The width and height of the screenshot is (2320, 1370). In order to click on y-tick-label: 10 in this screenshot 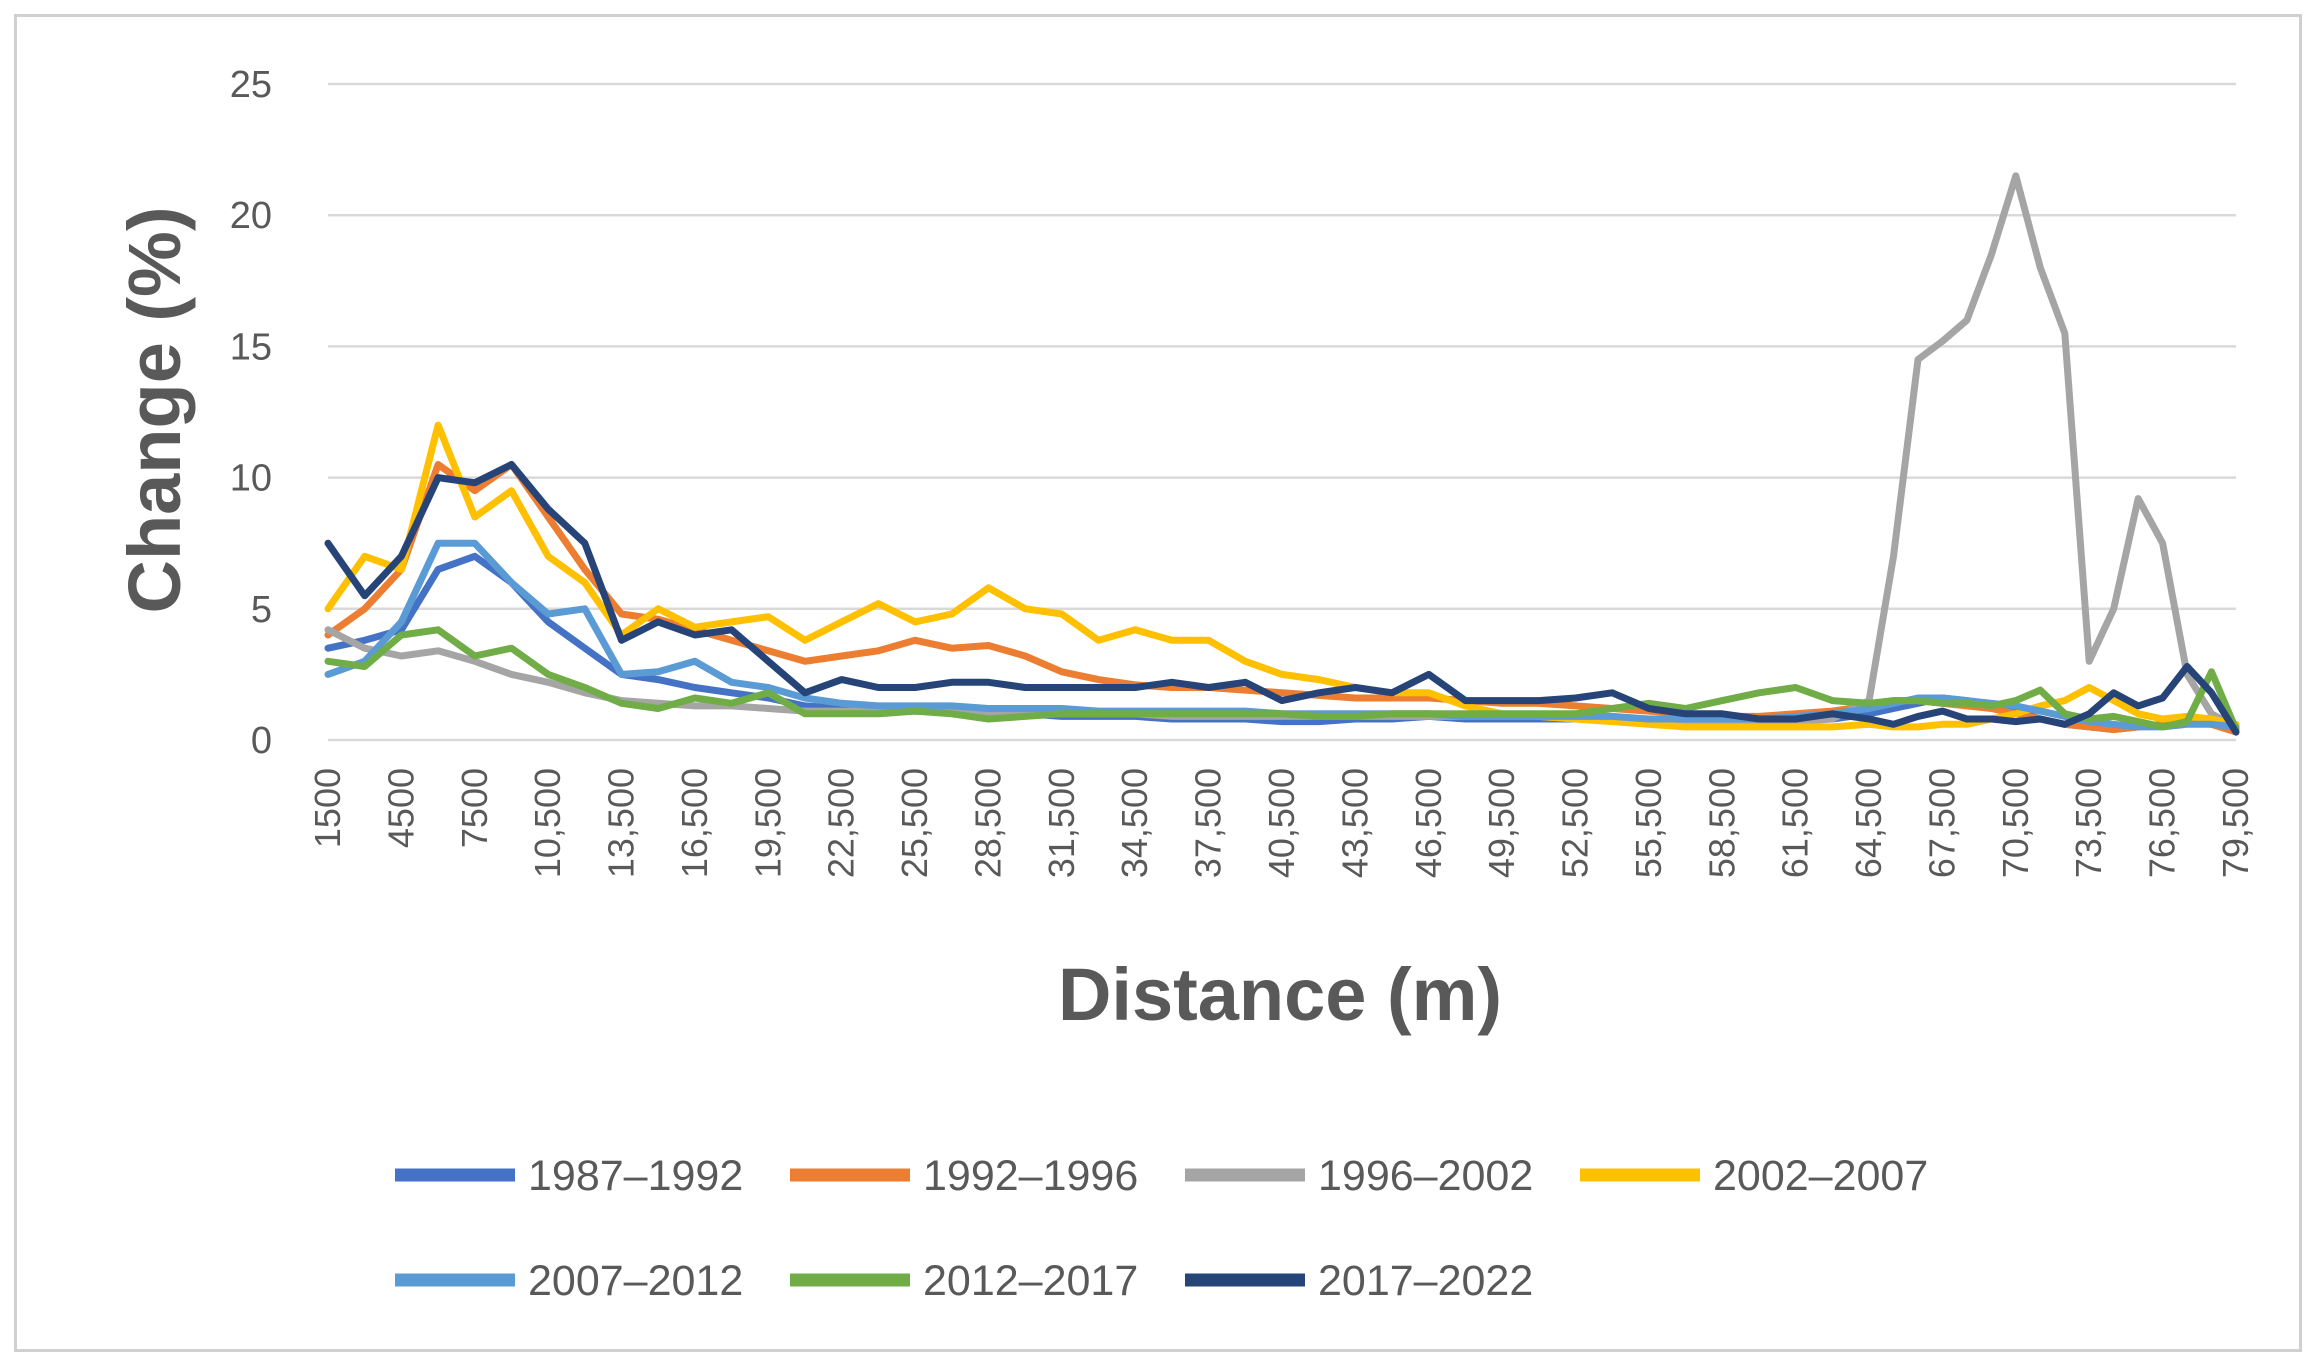, I will do `click(251, 479)`.